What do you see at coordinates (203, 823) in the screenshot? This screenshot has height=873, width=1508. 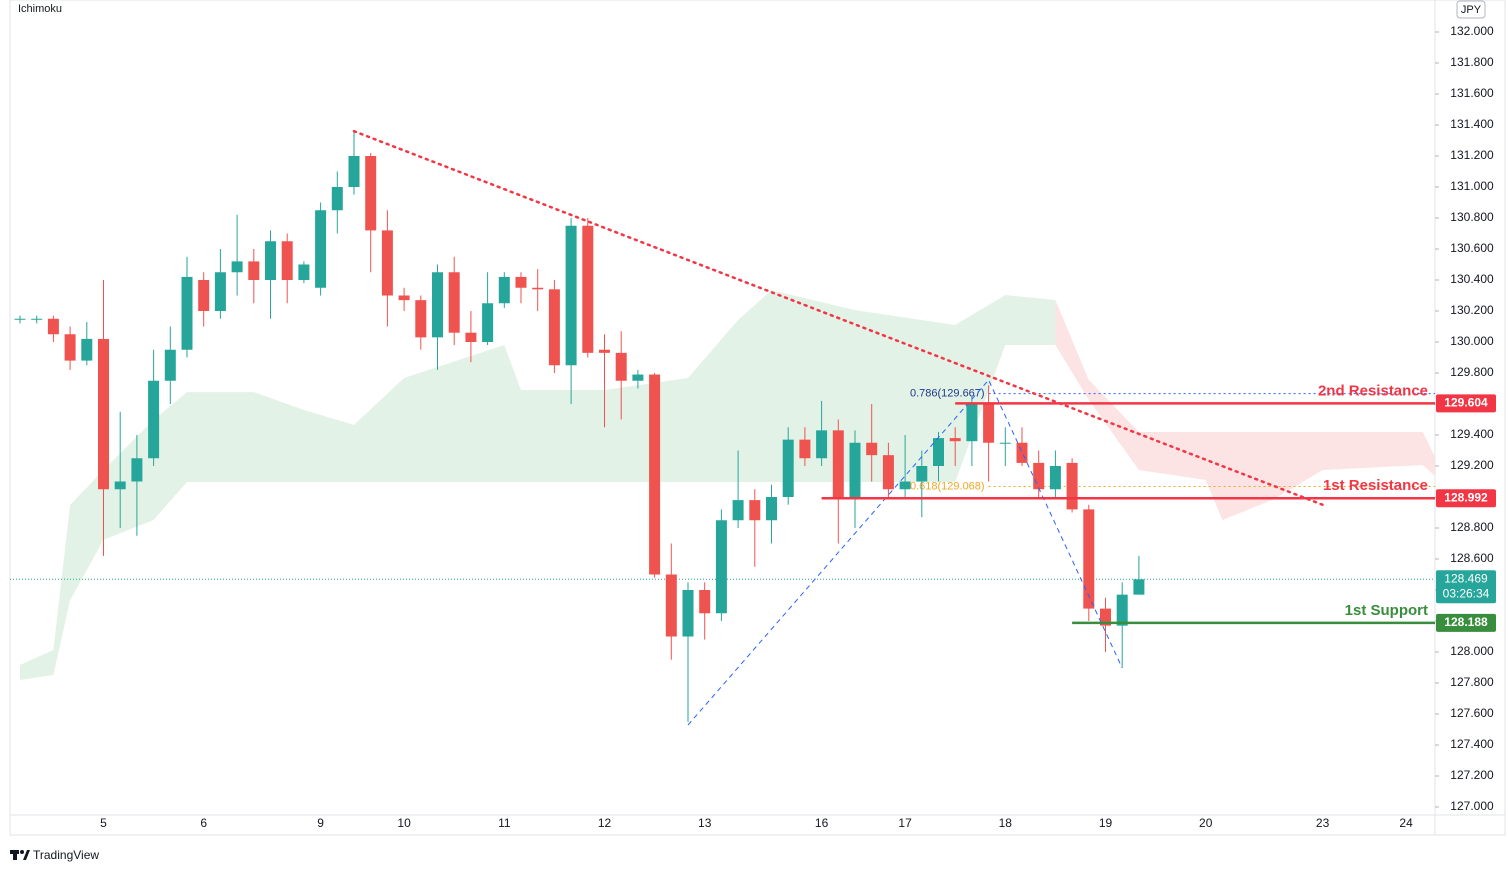 I see `x-tick-label: 6` at bounding box center [203, 823].